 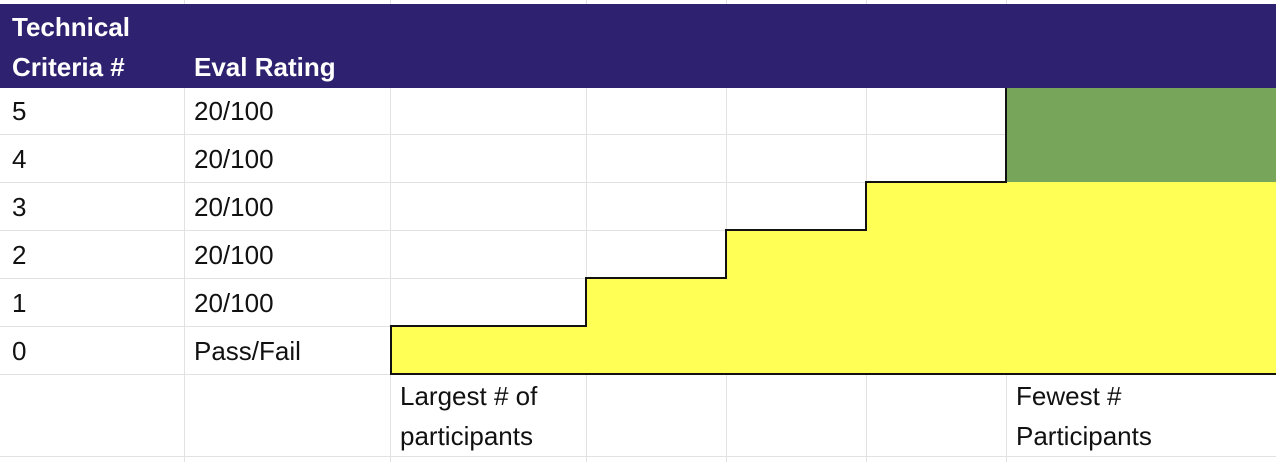 What do you see at coordinates (466, 436) in the screenshot?
I see `largest-participants-line2: participants` at bounding box center [466, 436].